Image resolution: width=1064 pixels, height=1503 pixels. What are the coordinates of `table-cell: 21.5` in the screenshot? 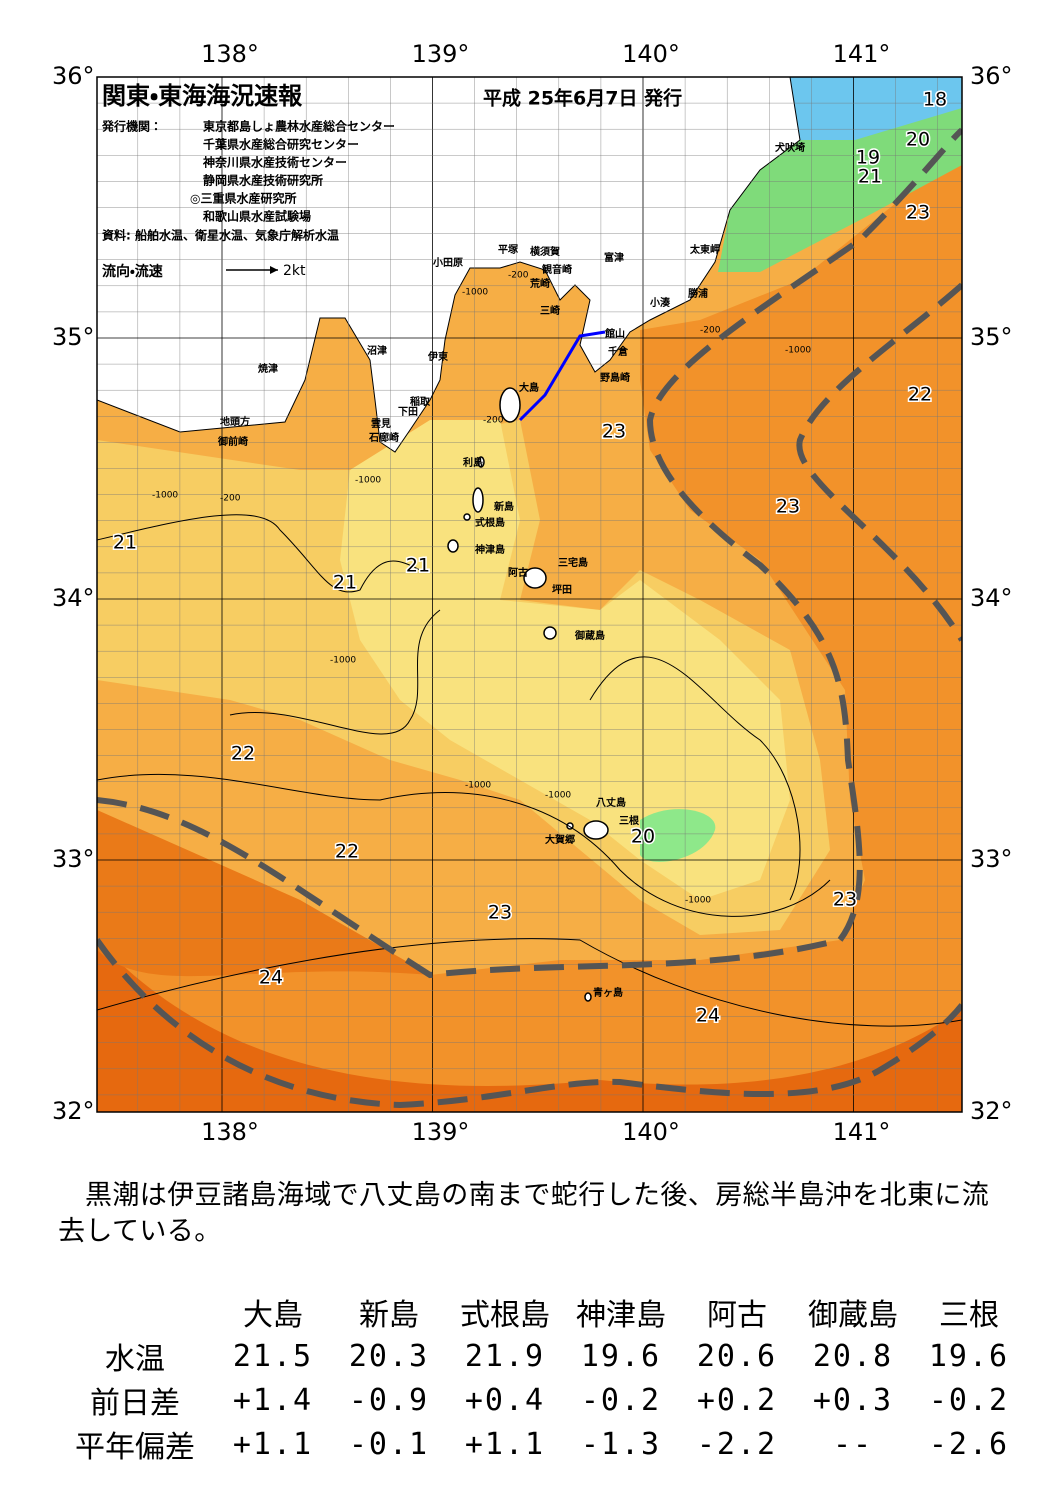 It's located at (273, 1356).